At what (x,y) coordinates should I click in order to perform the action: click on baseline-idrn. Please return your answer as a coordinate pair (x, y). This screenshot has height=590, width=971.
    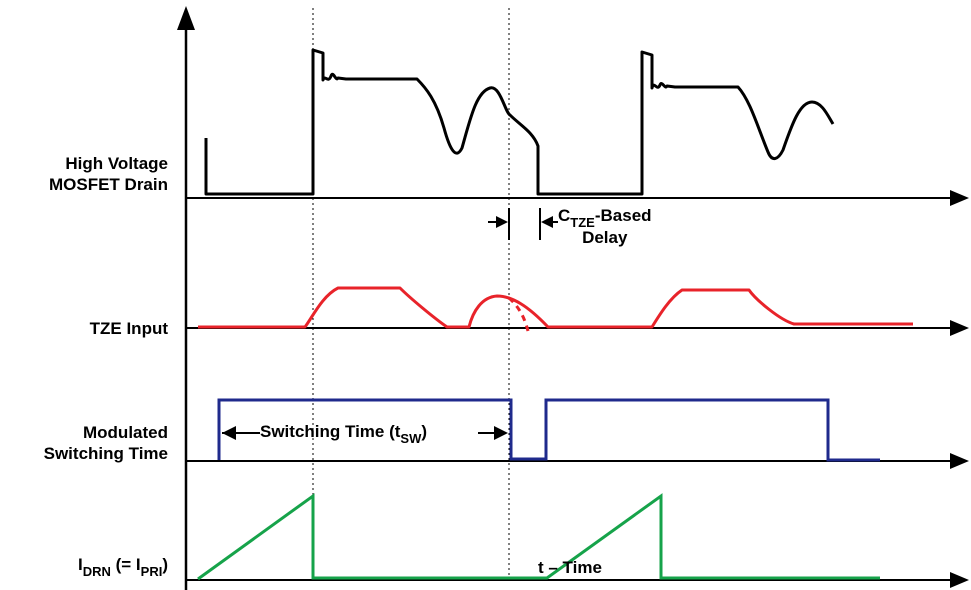
    Looking at the image, I should click on (577, 580).